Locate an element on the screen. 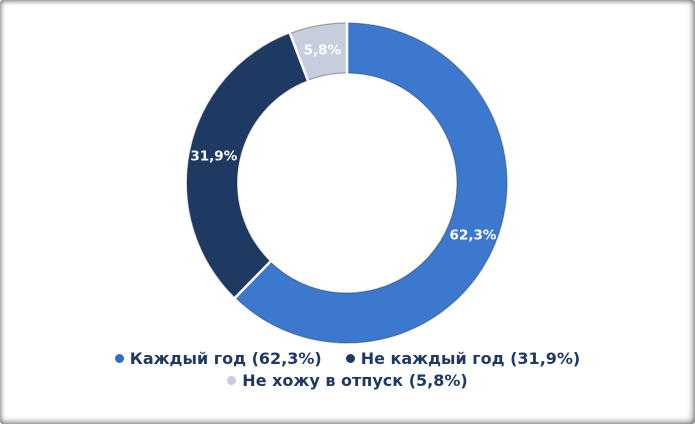  legend-item-every-year: Каждый год (62,3%) is located at coordinates (218, 358).